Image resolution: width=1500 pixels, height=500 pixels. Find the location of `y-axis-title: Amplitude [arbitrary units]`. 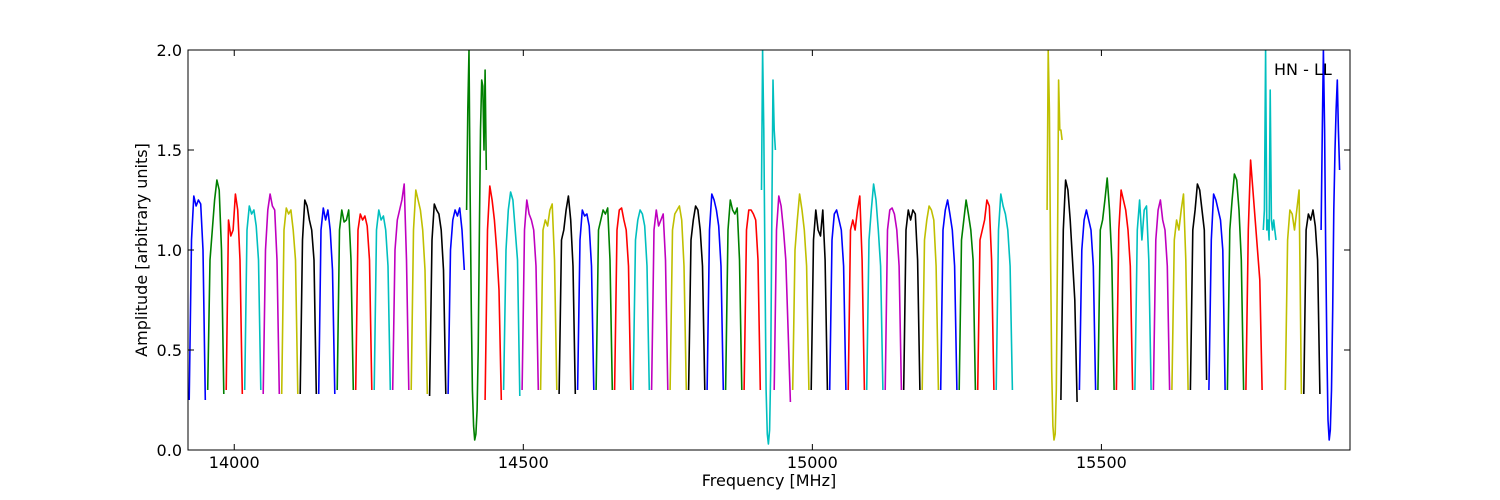

y-axis-title: Amplitude [arbitrary units] is located at coordinates (141, 250).